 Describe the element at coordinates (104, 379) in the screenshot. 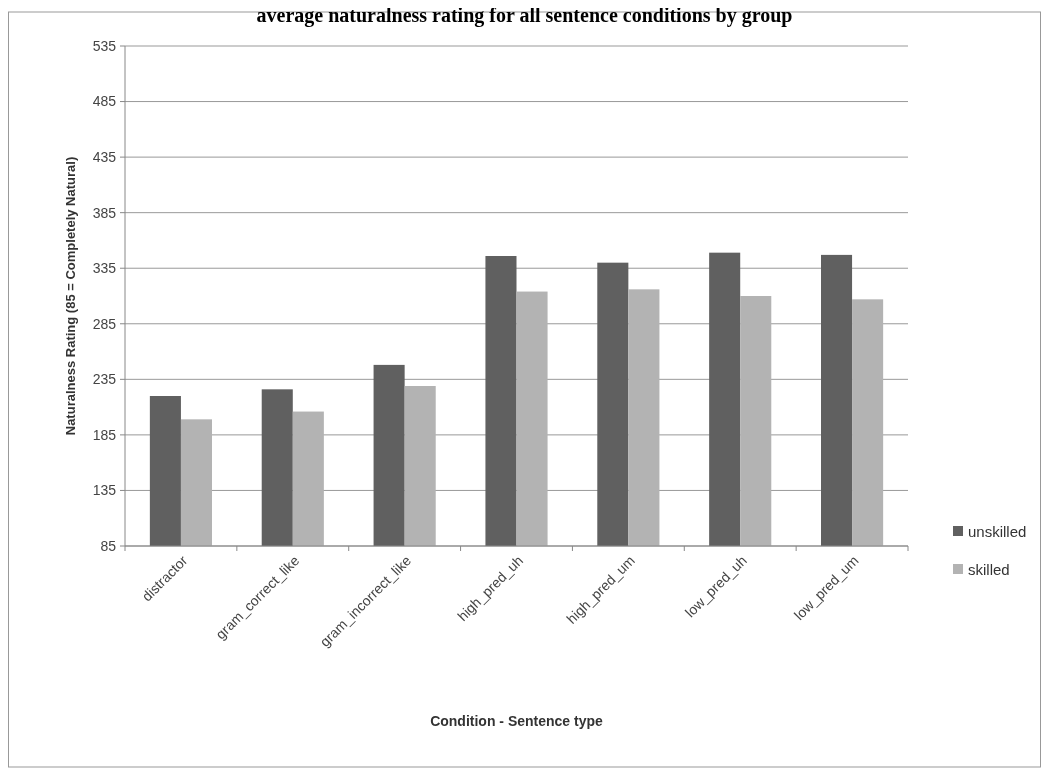

I see `y-tick-label: 235` at that location.